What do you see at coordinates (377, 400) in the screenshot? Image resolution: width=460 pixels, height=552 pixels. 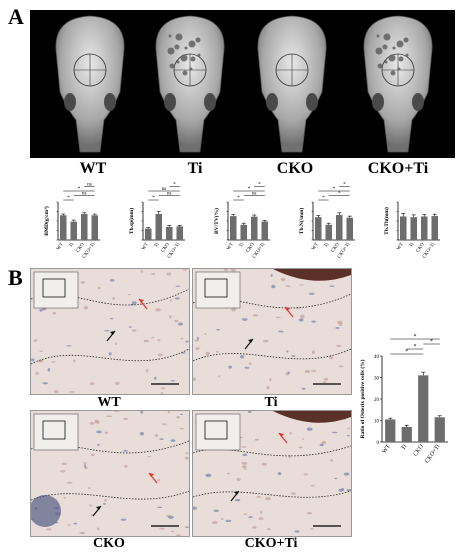 I see `y-tick-label: 20` at bounding box center [377, 400].